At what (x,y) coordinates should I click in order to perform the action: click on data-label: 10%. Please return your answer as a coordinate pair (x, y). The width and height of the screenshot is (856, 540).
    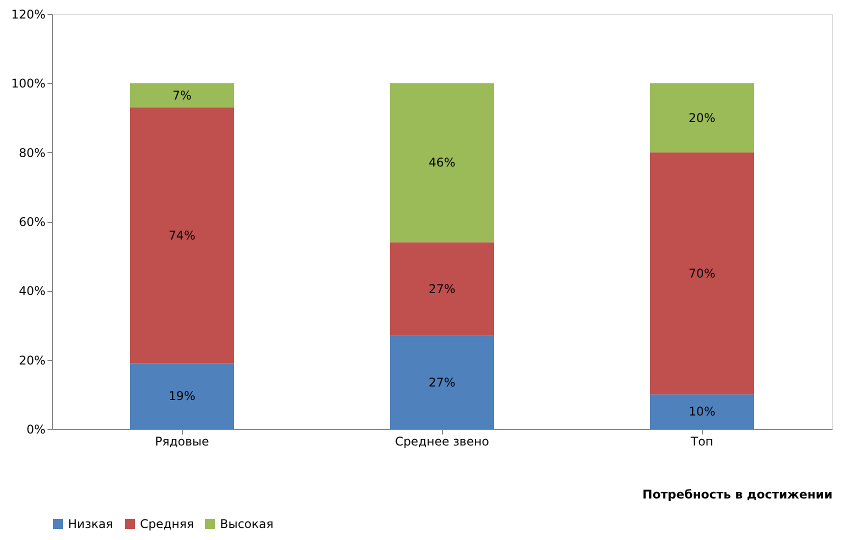
    Looking at the image, I should click on (702, 411).